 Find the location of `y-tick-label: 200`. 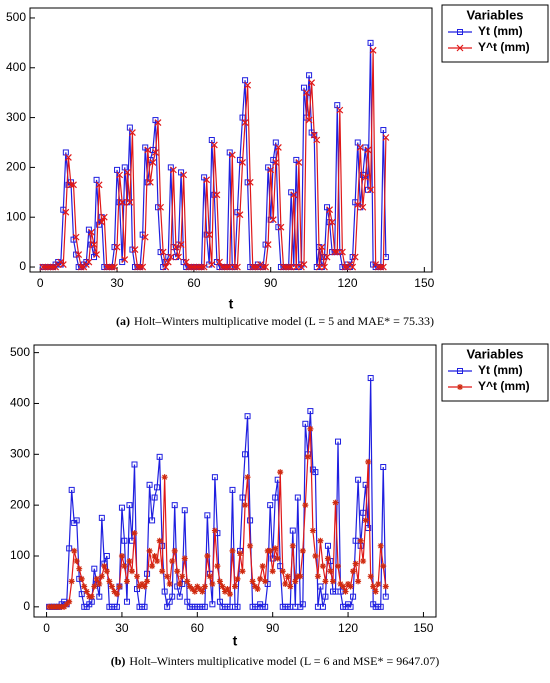

y-tick-label: 200 is located at coordinates (16, 167).